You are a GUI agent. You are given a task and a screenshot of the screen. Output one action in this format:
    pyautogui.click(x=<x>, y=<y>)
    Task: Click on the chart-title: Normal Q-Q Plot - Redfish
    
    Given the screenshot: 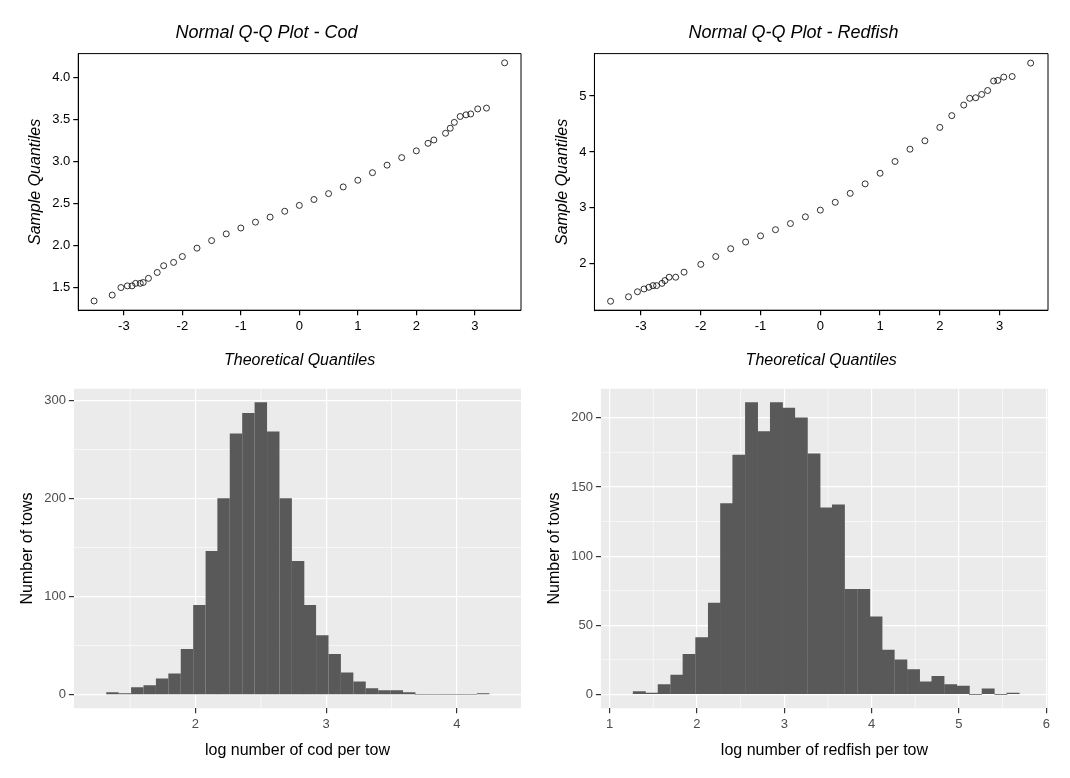 What is the action you would take?
    pyautogui.click(x=793, y=31)
    